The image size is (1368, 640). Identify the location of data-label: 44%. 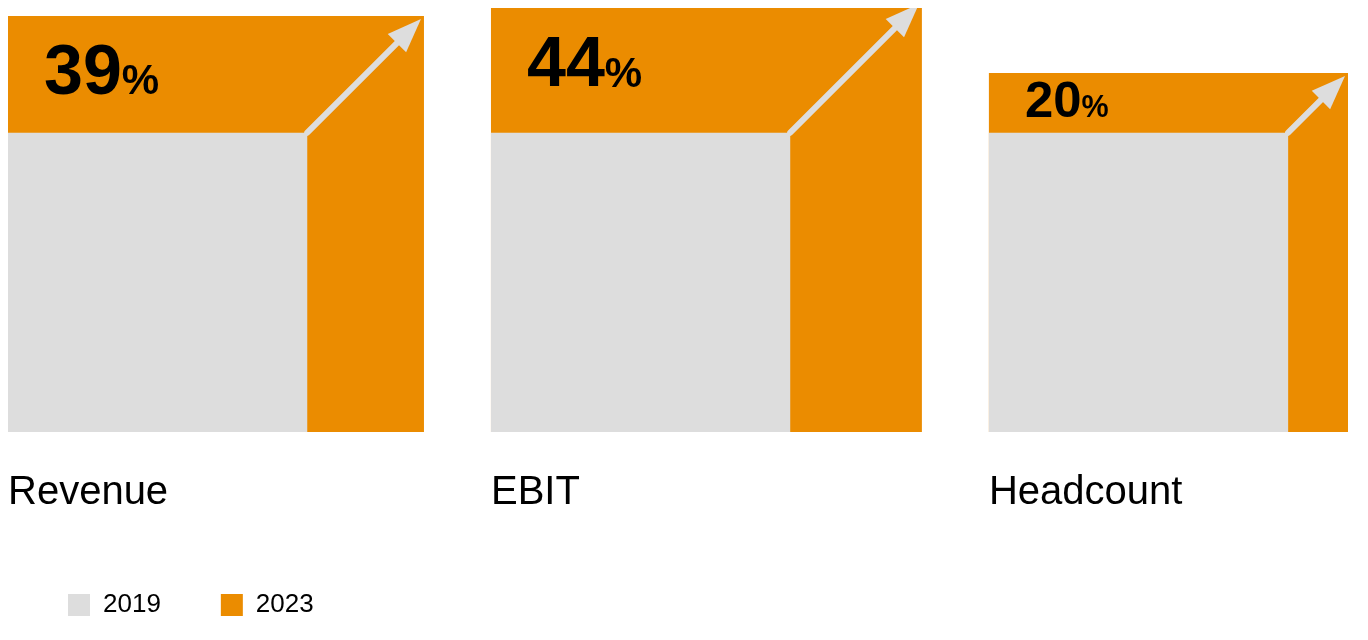
(584, 62).